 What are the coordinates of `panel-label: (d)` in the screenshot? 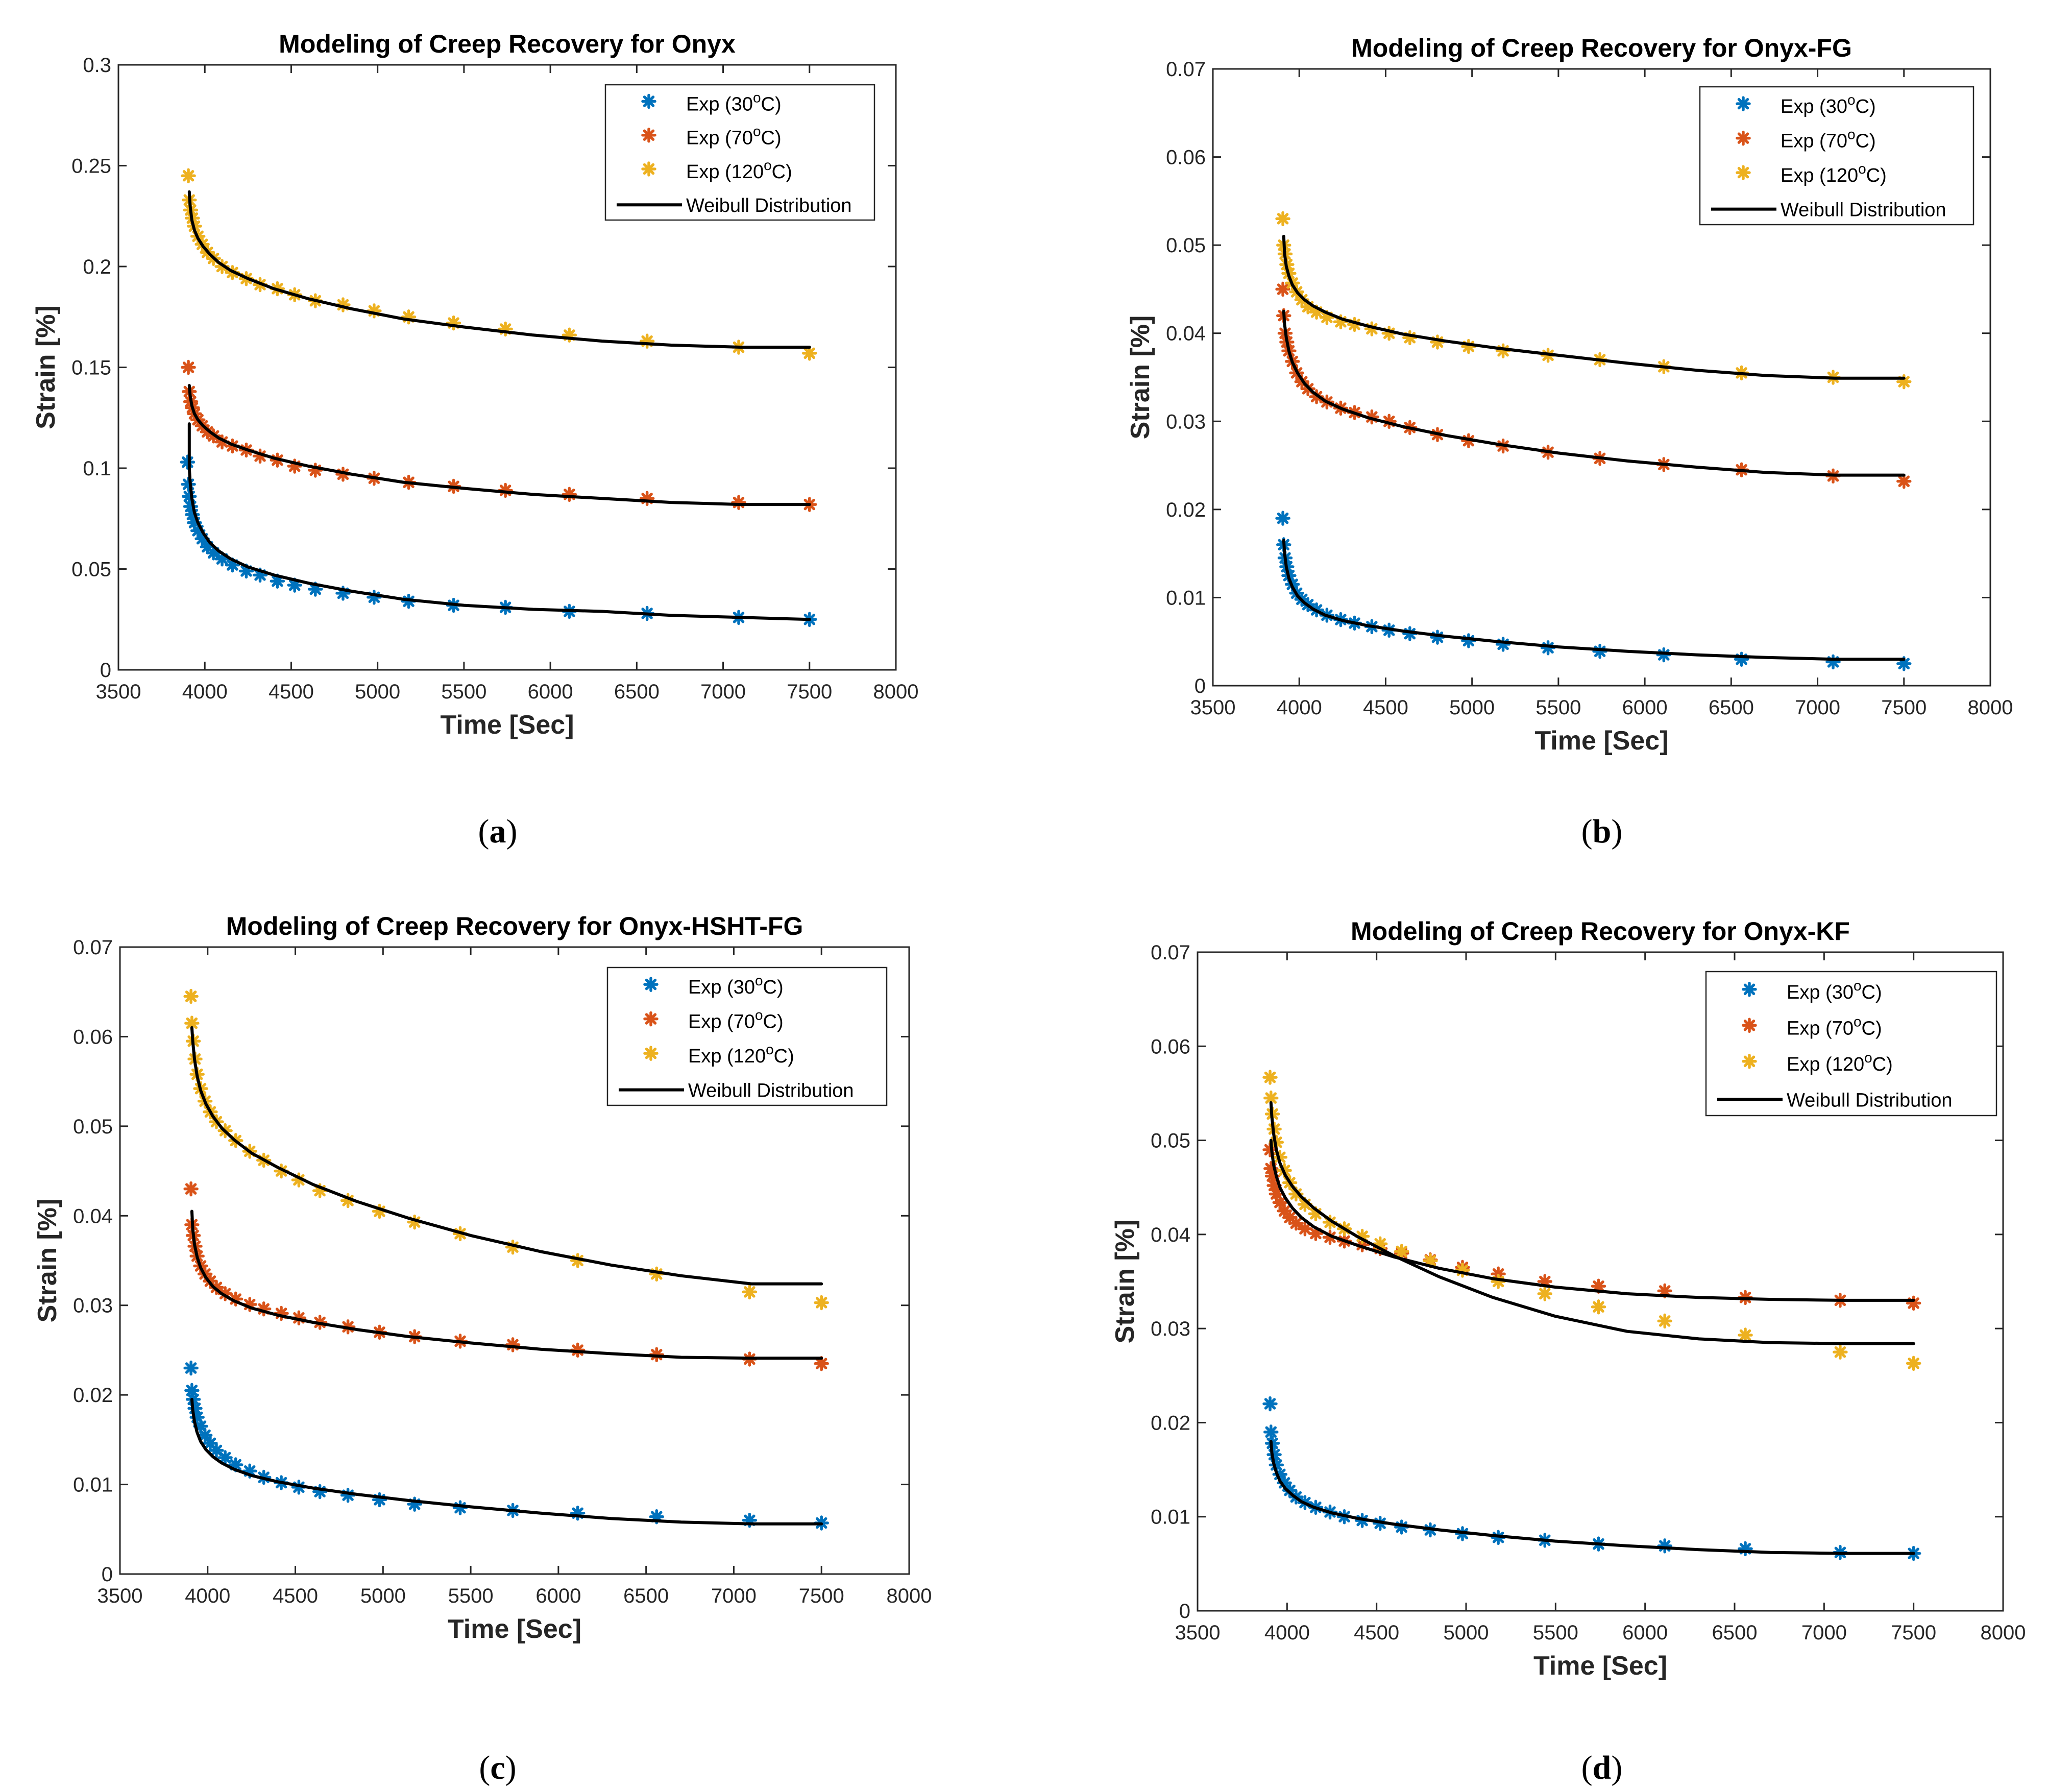 It's located at (1602, 1767).